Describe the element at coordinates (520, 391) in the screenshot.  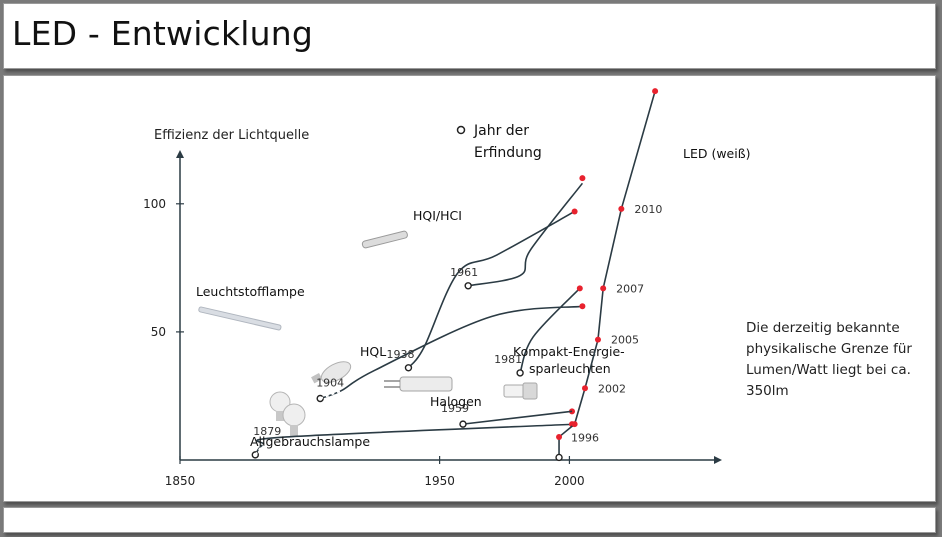
I see `compact-lamp-illustration` at that location.